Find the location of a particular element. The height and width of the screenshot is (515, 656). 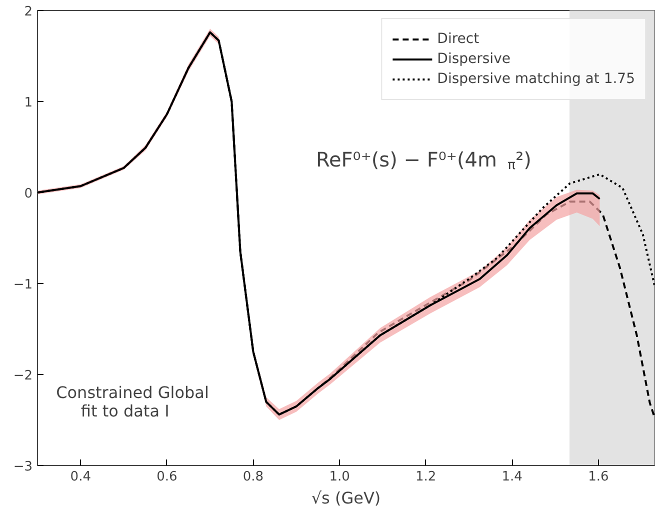

y-tick-label: −2 is located at coordinates (23, 376).